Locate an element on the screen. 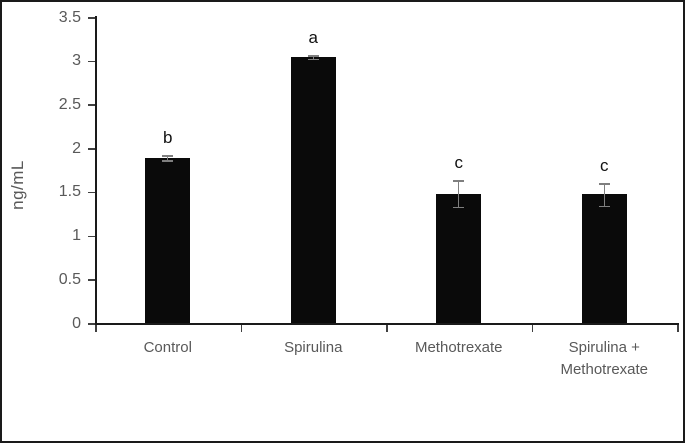  y-tick-label: 3.5 is located at coordinates (69, 17).